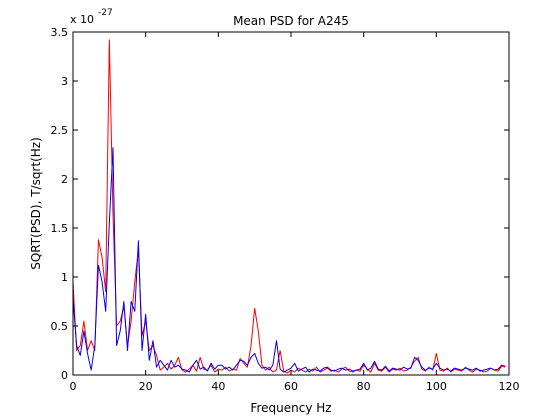 This screenshot has height=420, width=560. Describe the element at coordinates (64, 179) in the screenshot. I see `y-tick-label: 2` at that location.